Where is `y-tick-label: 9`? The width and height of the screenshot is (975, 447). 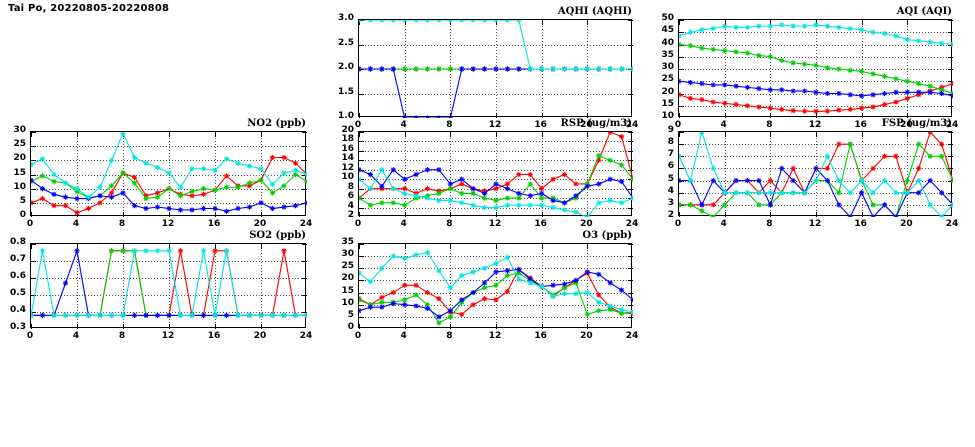 y-tick-label: 9 is located at coordinates (670, 130).